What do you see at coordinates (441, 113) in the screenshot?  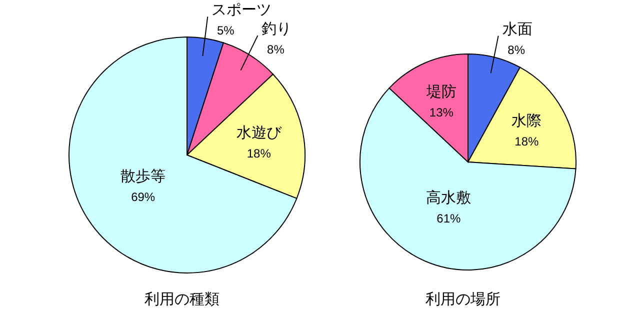 I see `data-label: 13%` at bounding box center [441, 113].